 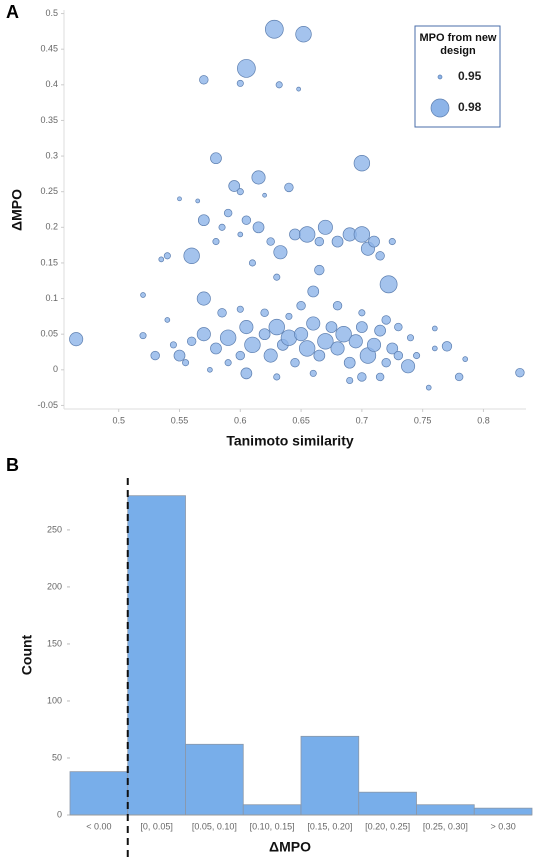 I want to click on x-axis-label: Tanimoto similarity, so click(x=290, y=441).